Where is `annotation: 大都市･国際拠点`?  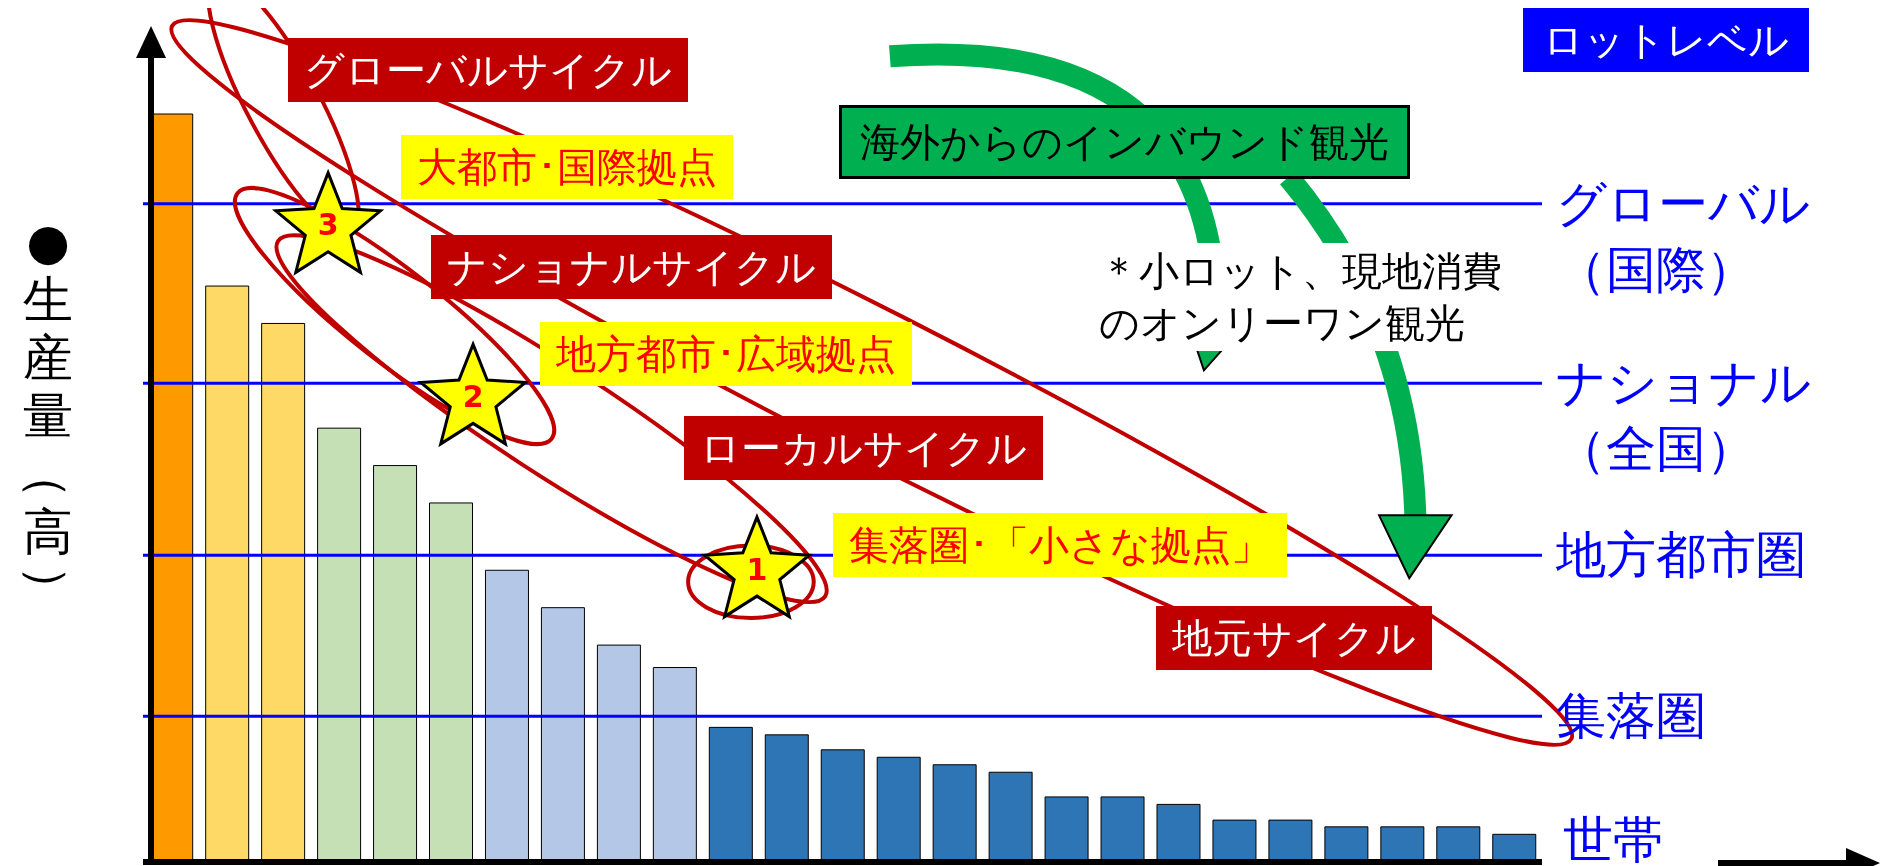
annotation: 大都市･国際拠点 is located at coordinates (567, 167).